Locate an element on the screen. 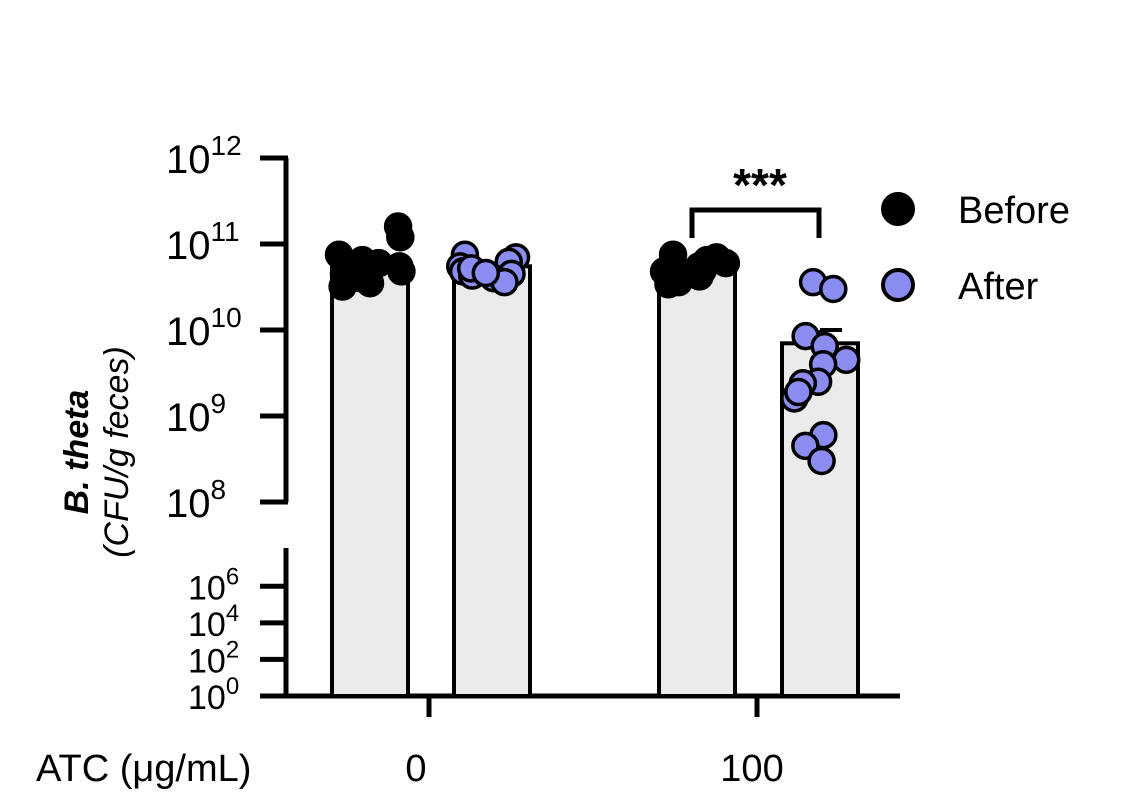 The image size is (1122, 803). y-tick-label-12: 10¹² is located at coordinates (204, 156).